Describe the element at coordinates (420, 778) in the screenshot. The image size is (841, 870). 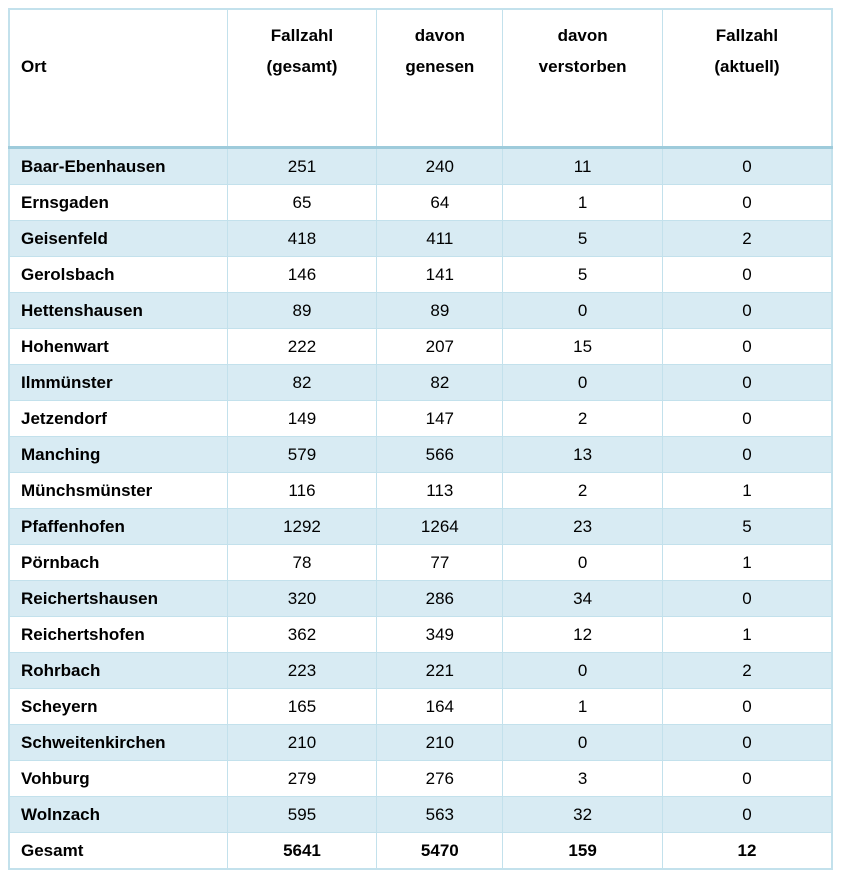
I see `table-row: Vohburg 279 276 3 0` at that location.